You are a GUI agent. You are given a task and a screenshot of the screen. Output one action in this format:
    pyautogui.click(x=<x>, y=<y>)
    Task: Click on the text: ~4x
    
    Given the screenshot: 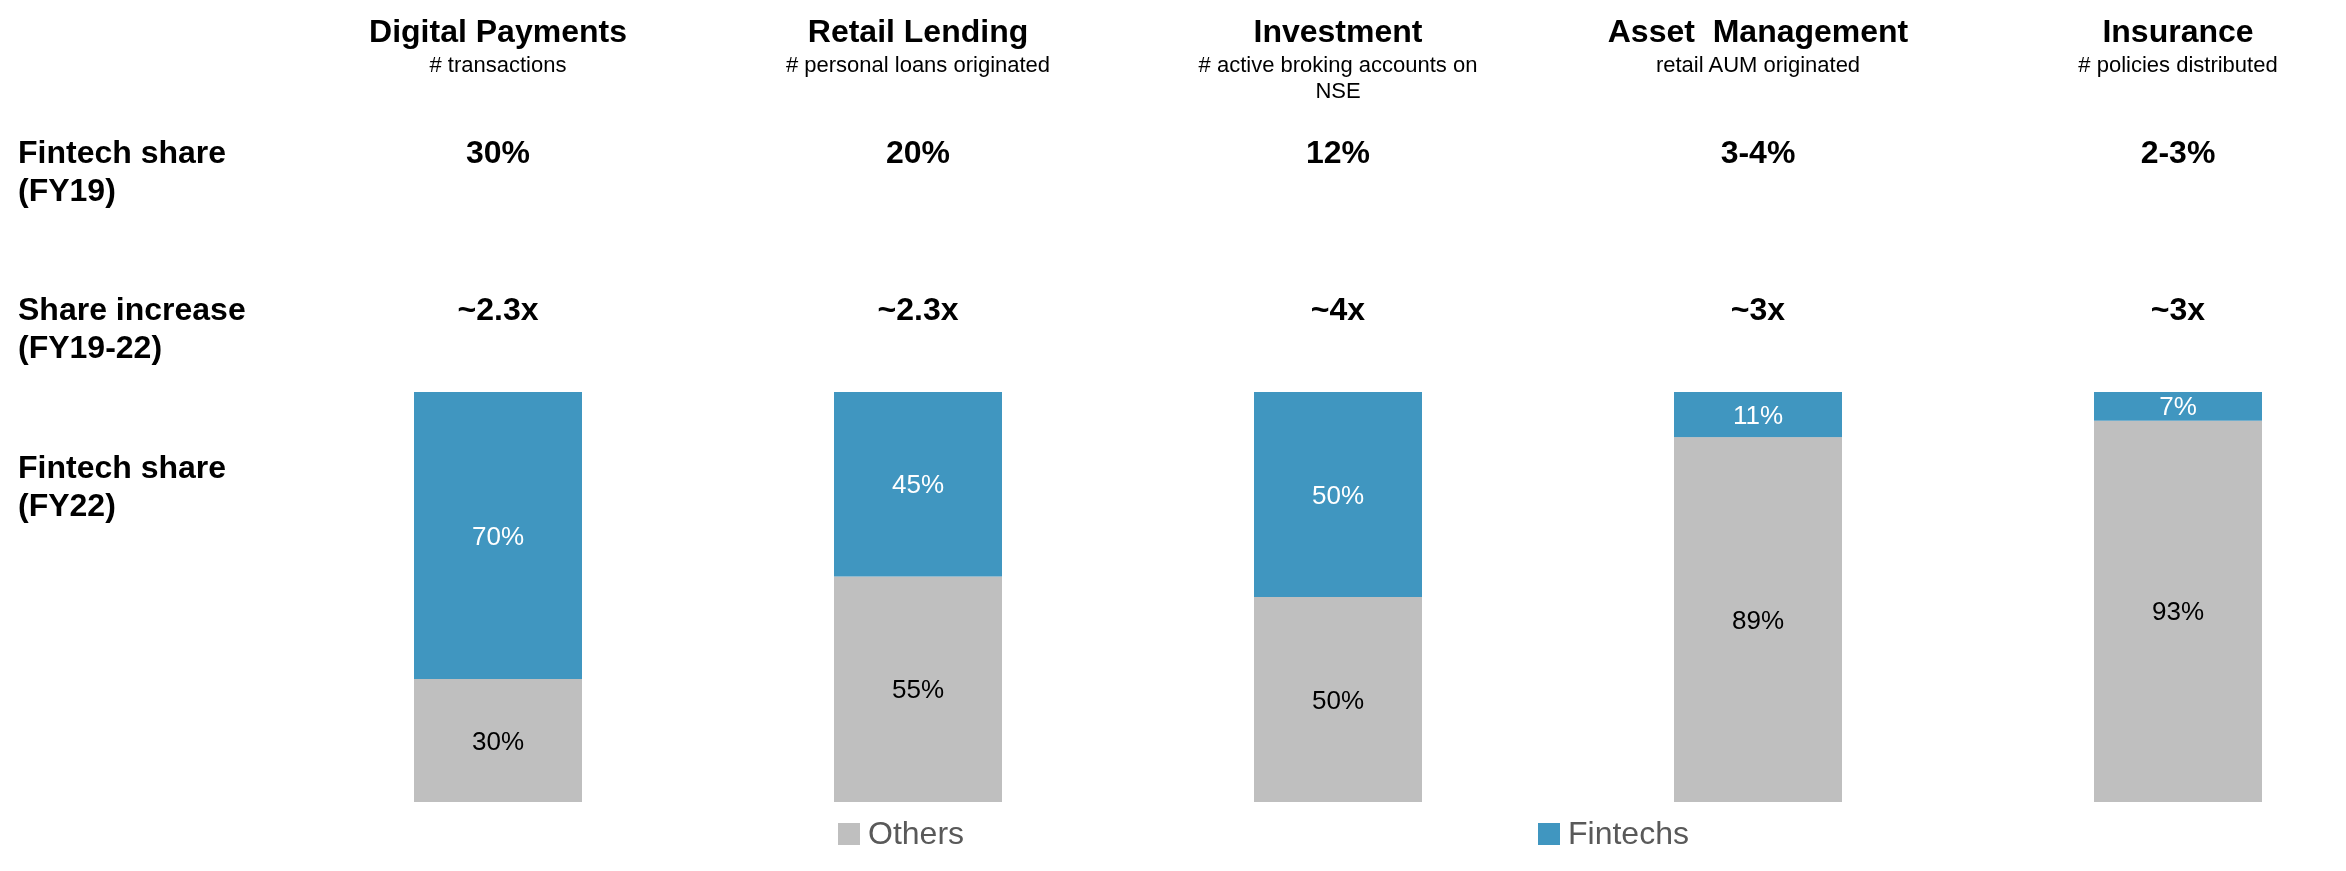 What is the action you would take?
    pyautogui.click(x=1338, y=309)
    